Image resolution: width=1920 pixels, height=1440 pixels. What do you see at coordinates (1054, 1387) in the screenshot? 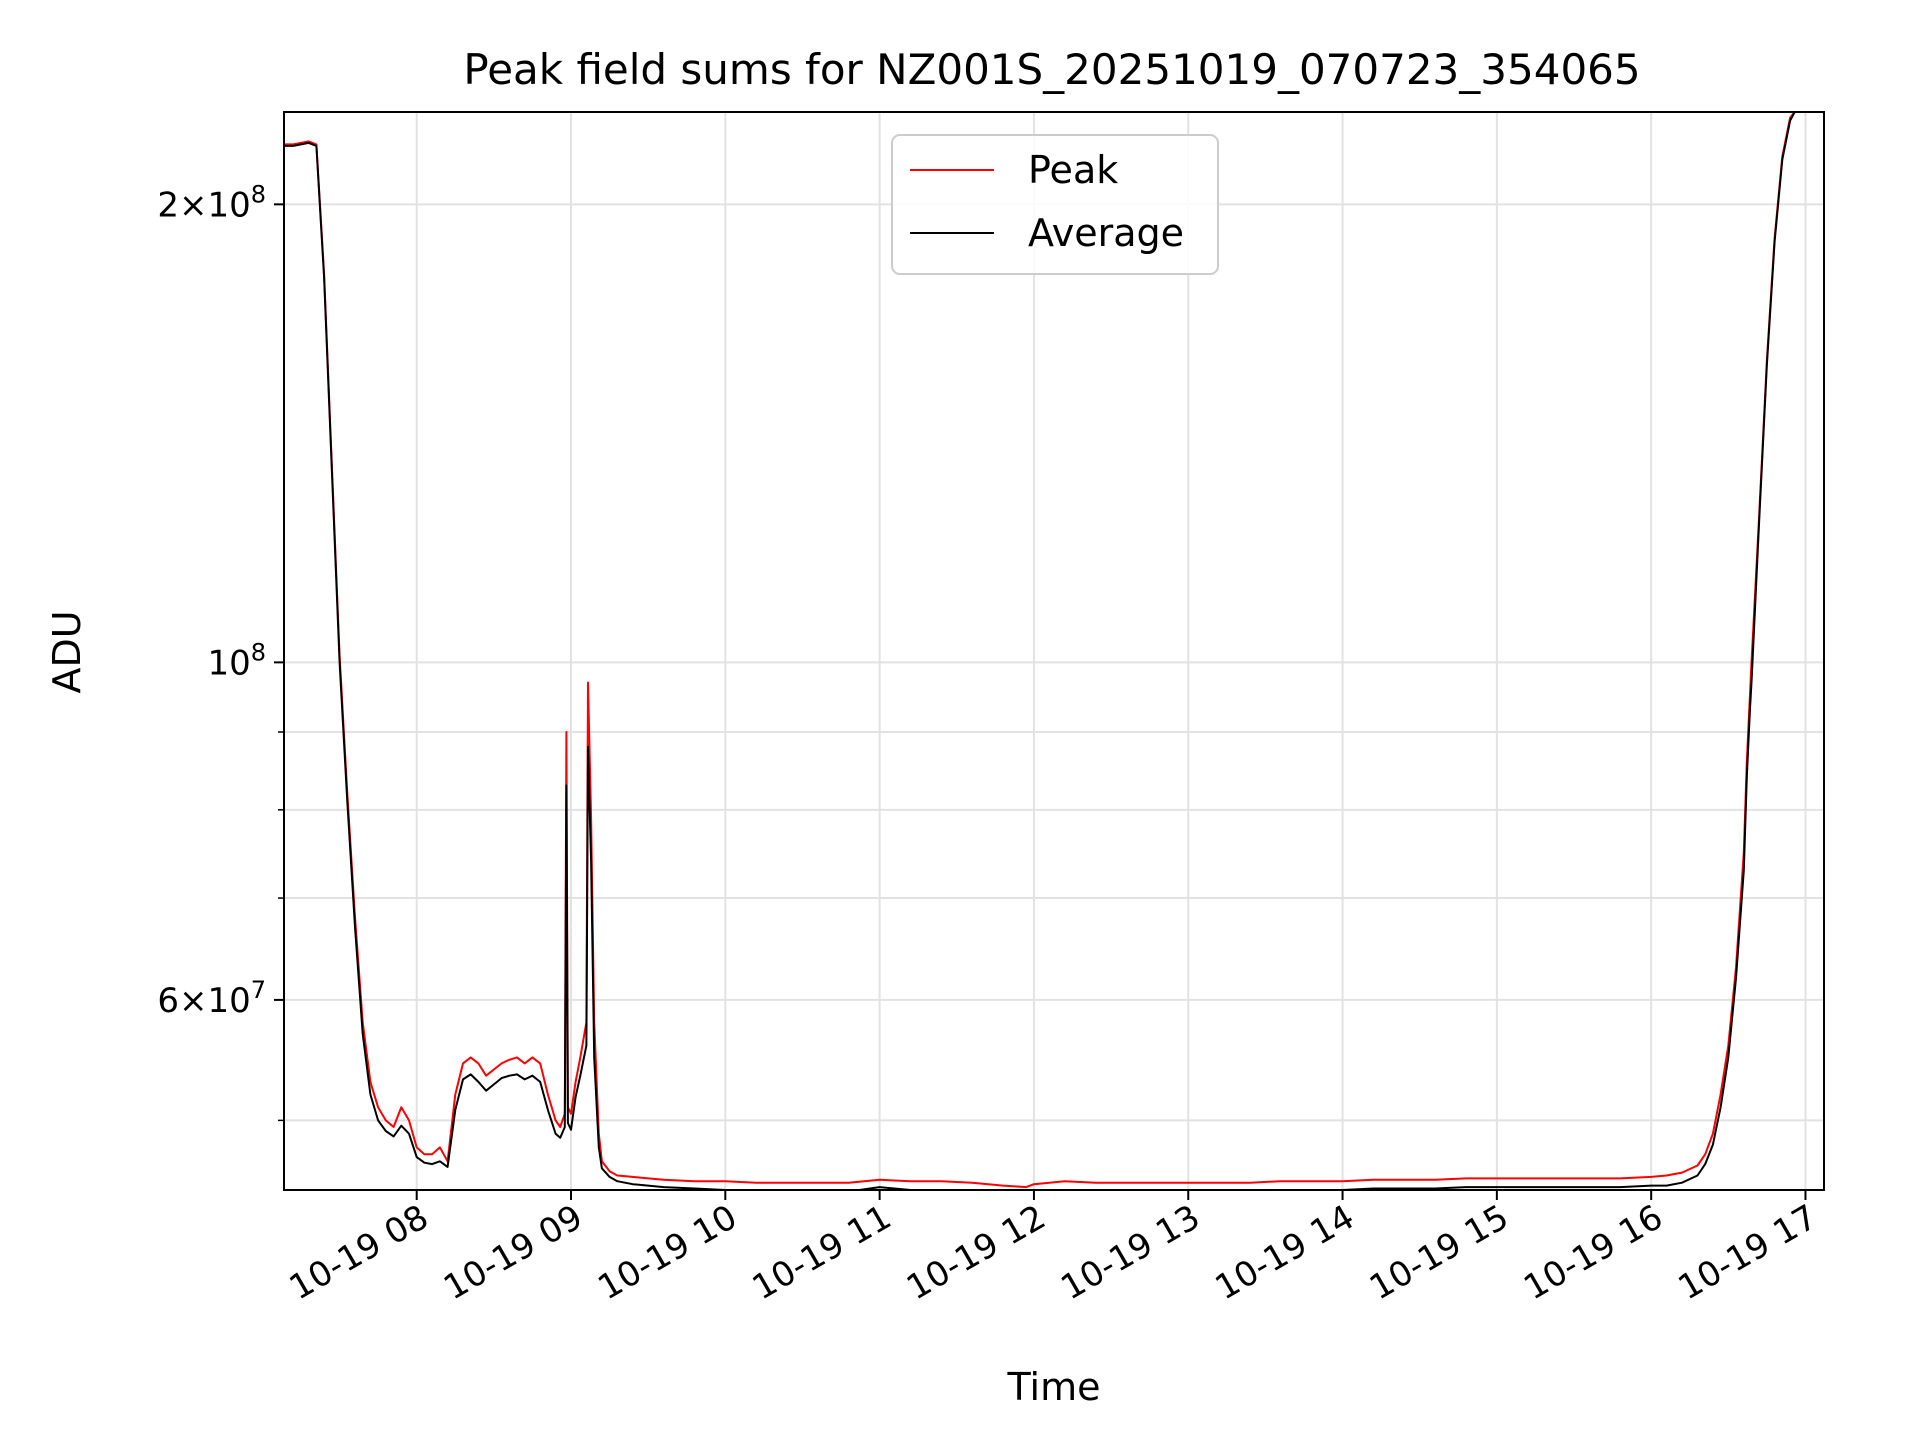
I see `x-axis-label: Time` at bounding box center [1054, 1387].